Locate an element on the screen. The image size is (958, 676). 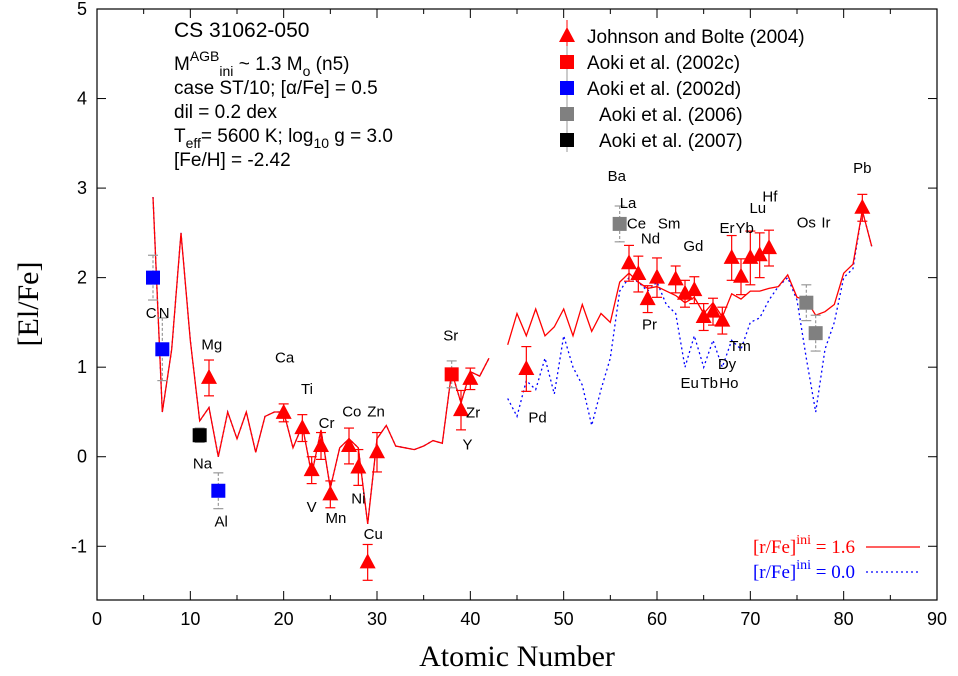
element-label: Er is located at coordinates (727, 228).